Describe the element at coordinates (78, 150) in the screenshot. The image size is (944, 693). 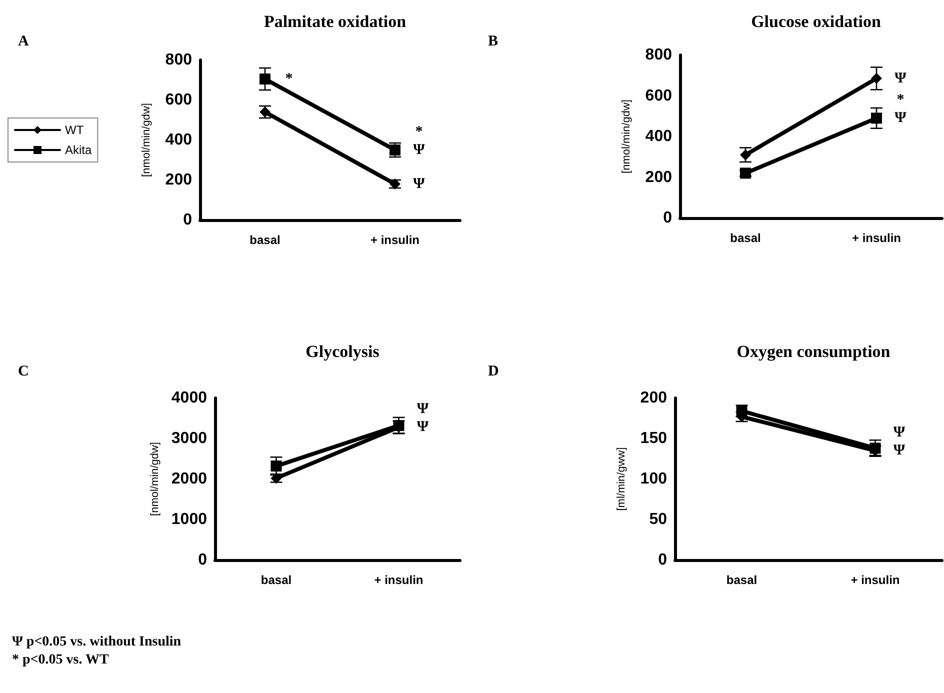
I see `legend-label: Akita` at that location.